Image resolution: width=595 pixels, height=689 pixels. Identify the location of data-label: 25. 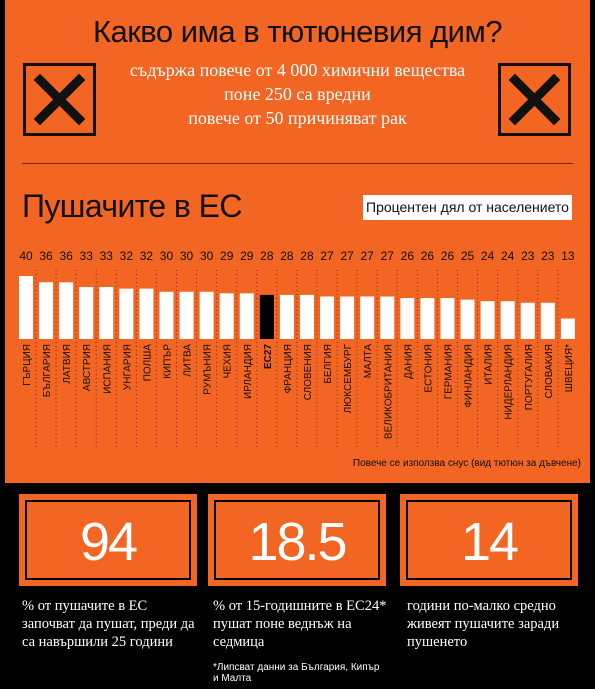
(468, 256).